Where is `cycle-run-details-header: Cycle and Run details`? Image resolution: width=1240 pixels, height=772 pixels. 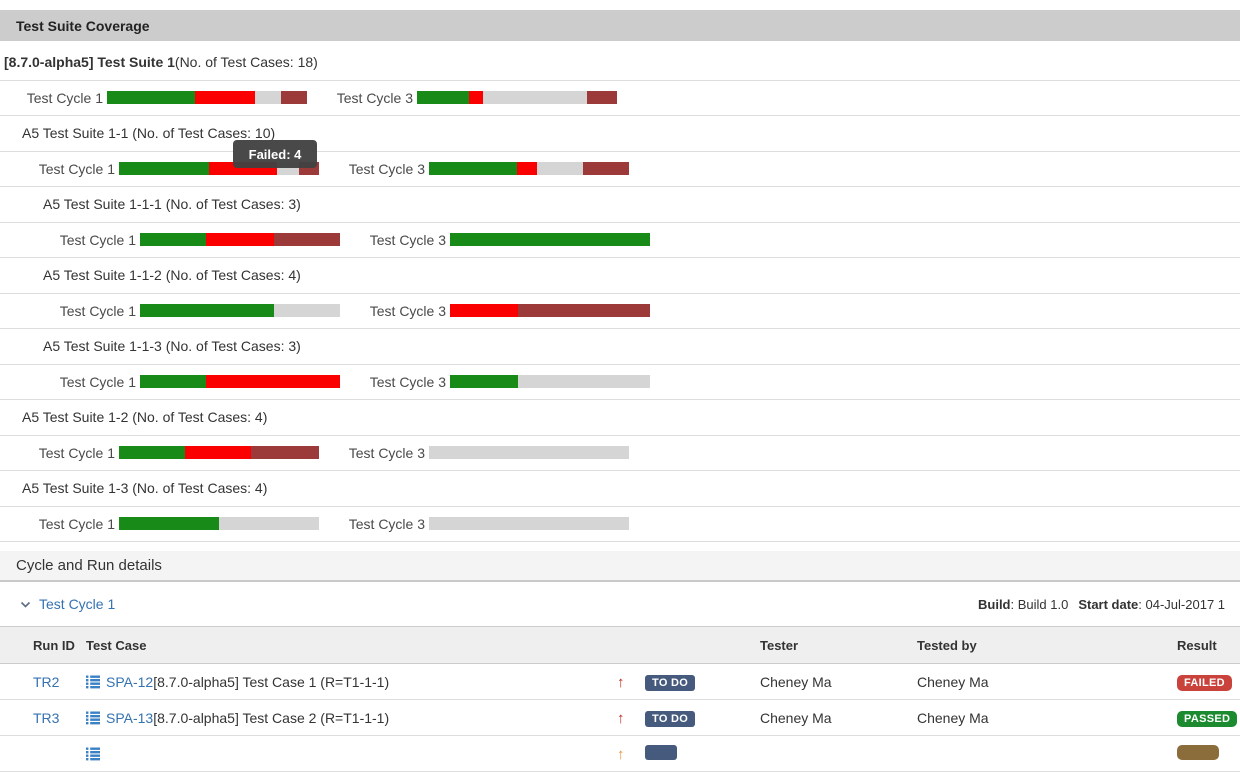 cycle-run-details-header: Cycle and Run details is located at coordinates (620, 566).